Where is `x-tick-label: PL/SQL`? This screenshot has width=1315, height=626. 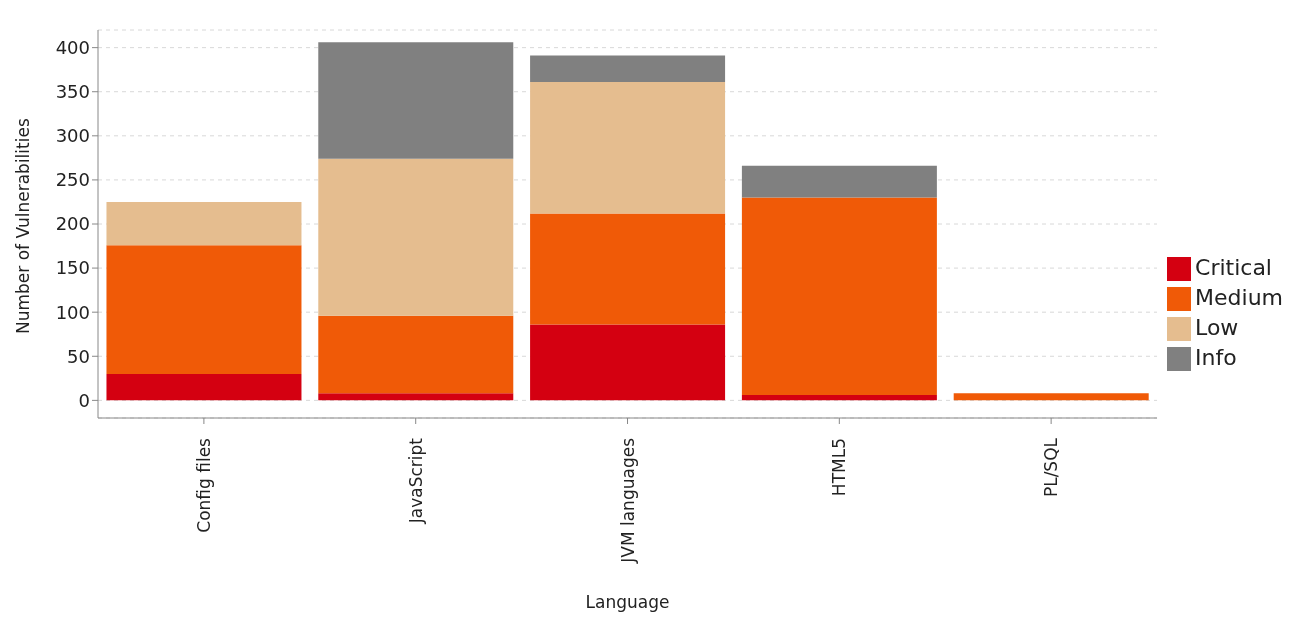 x-tick-label: PL/SQL is located at coordinates (1051, 467).